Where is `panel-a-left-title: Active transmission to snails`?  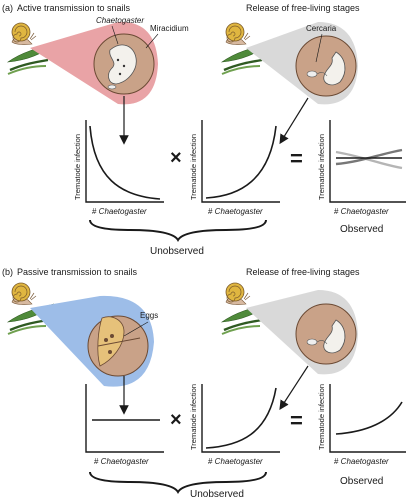
panel-a-left-title: Active transmission to snails is located at coordinates (74, 8).